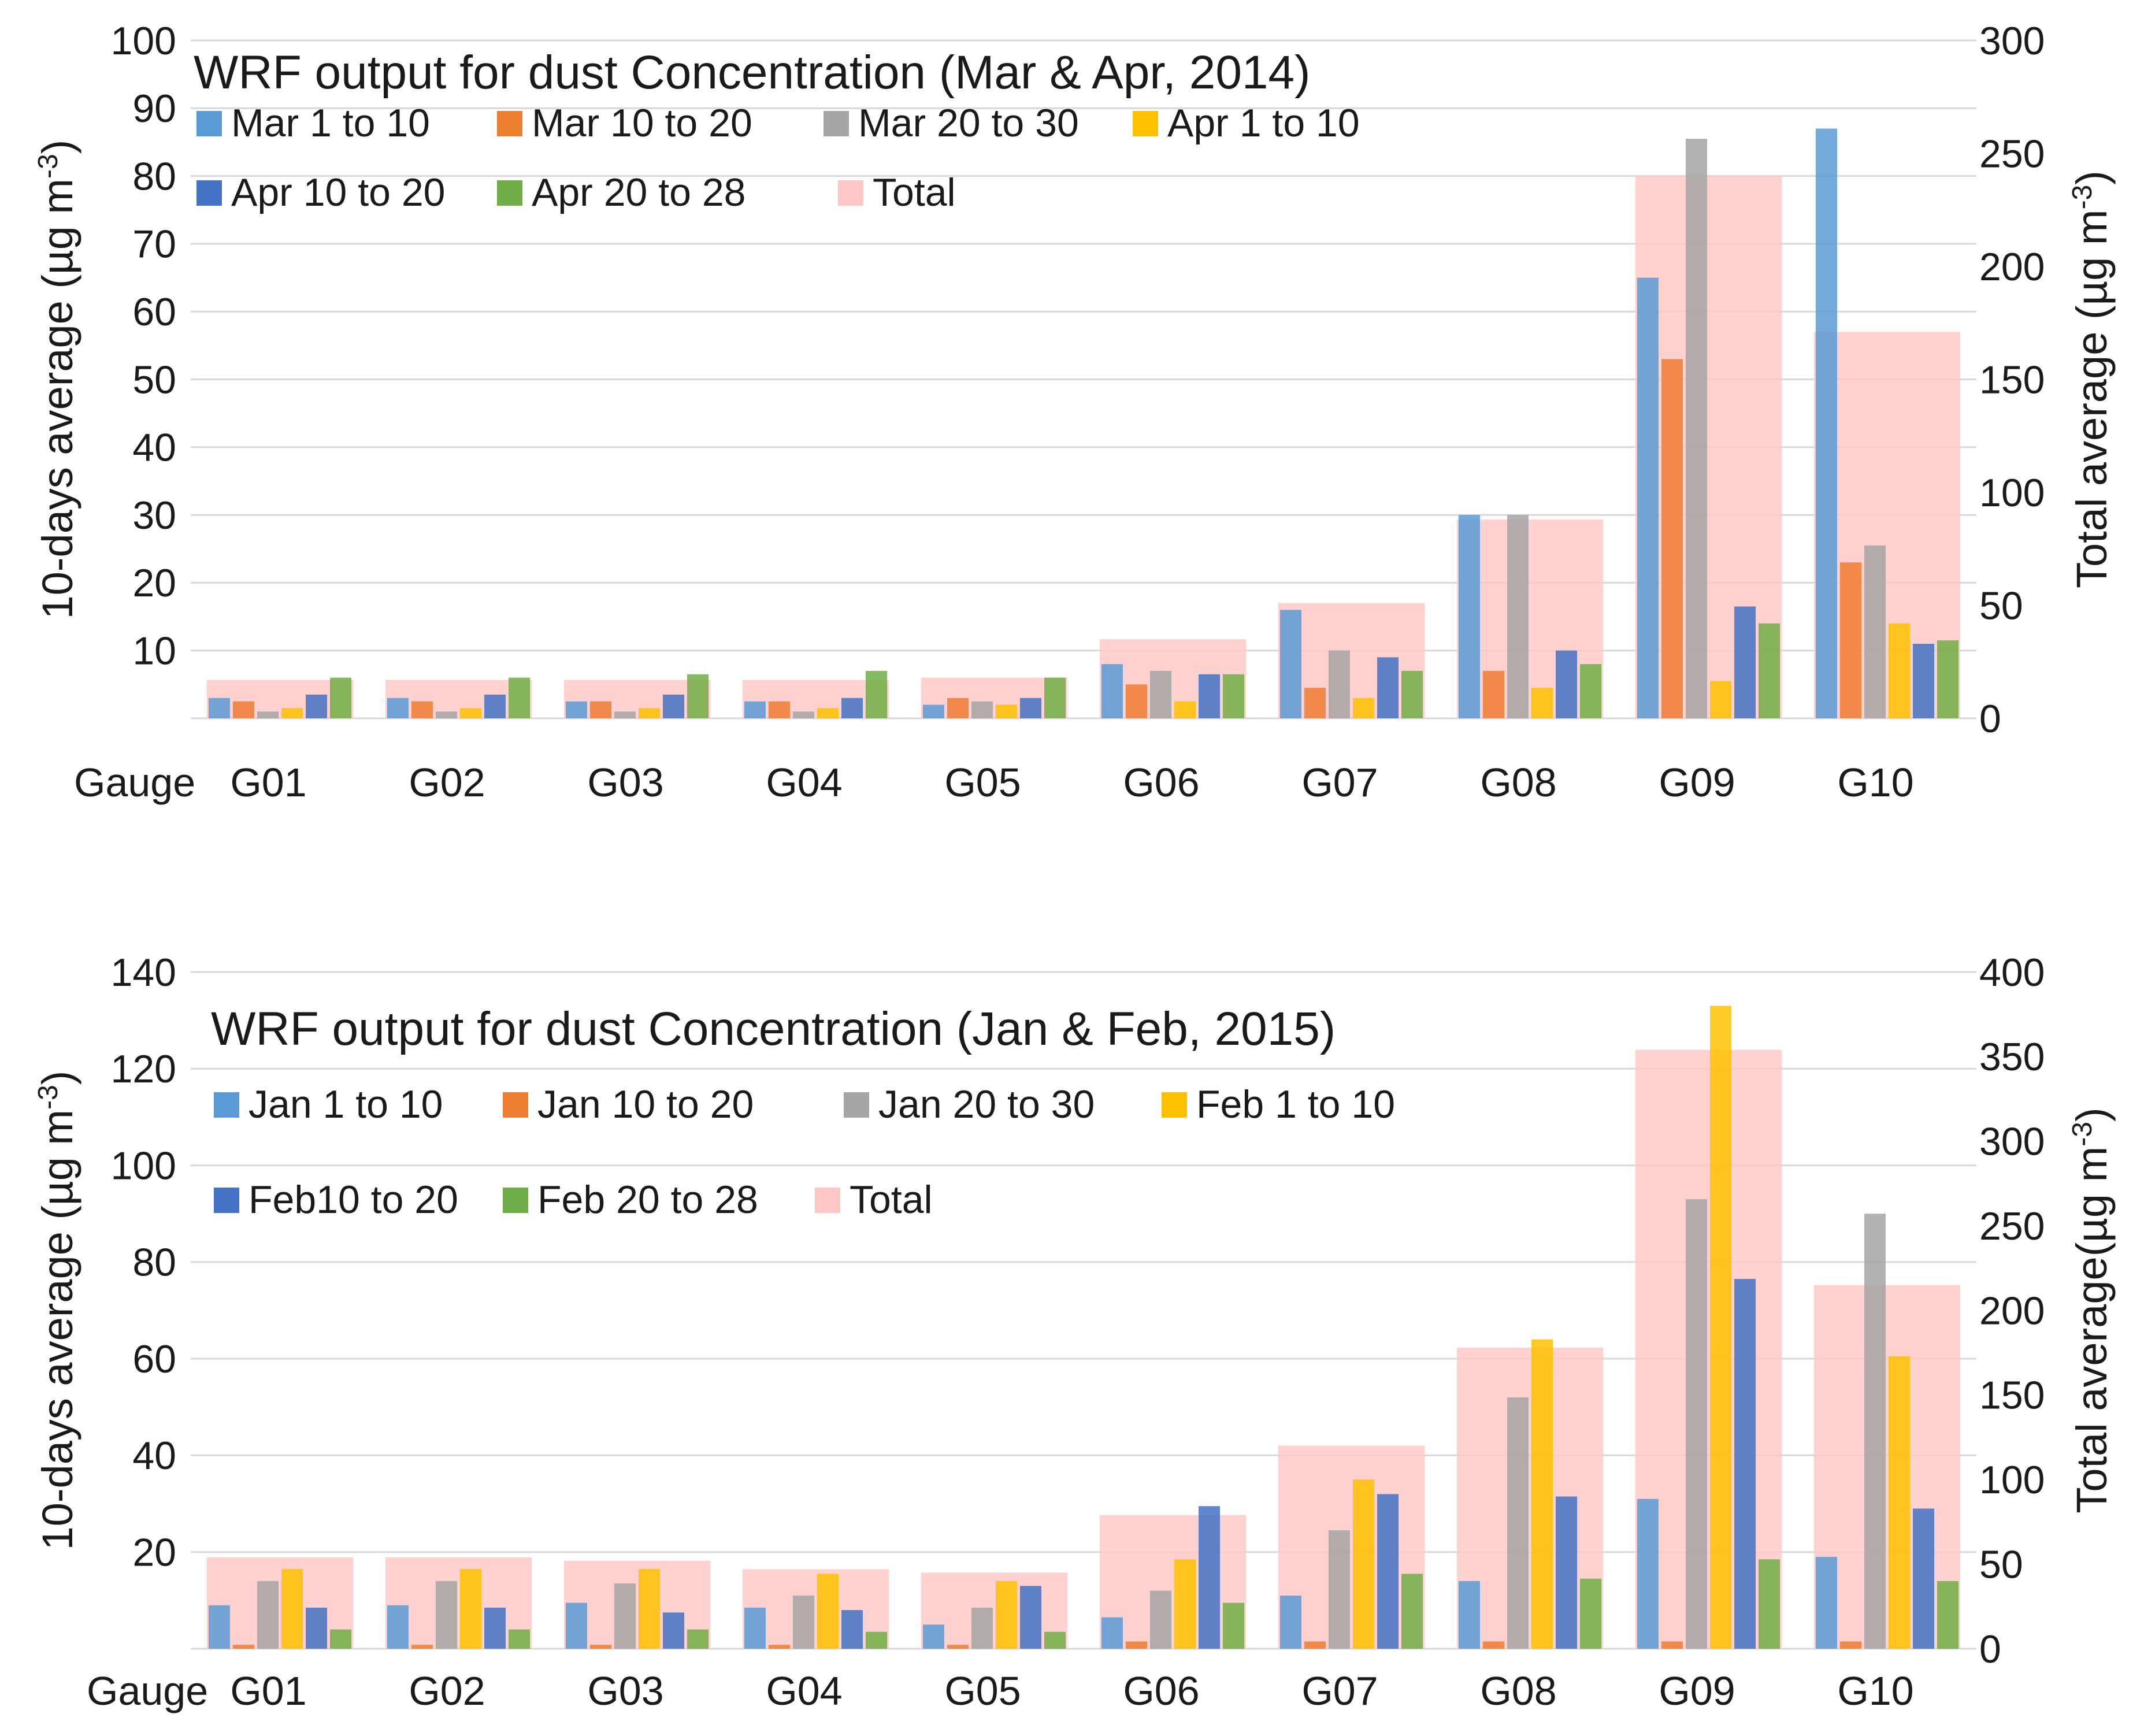 The image size is (2144, 1736). Describe the element at coordinates (154, 651) in the screenshot. I see `y-tick-10: 10` at that location.